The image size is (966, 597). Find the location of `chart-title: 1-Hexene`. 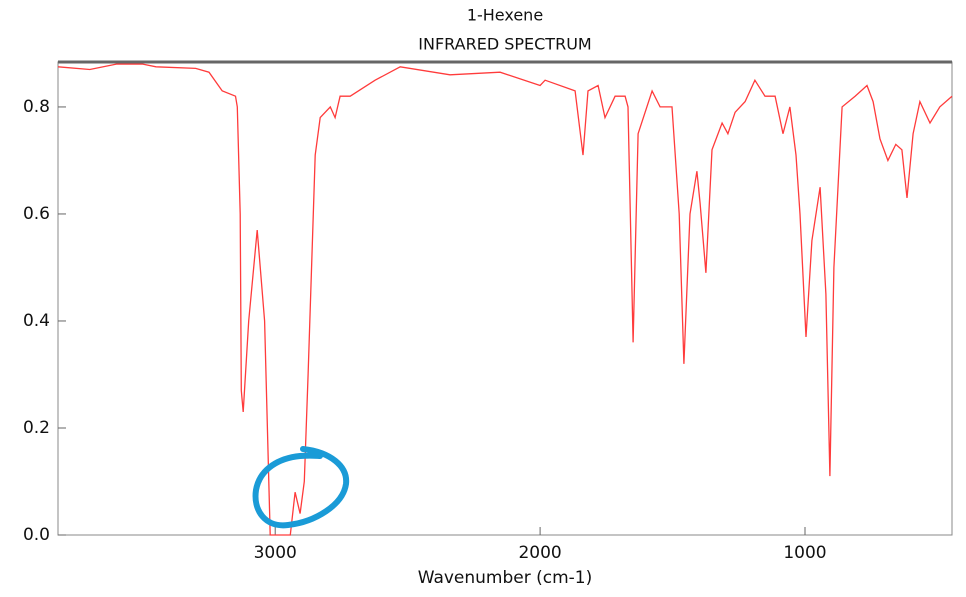

chart-title: 1-Hexene is located at coordinates (505, 15).